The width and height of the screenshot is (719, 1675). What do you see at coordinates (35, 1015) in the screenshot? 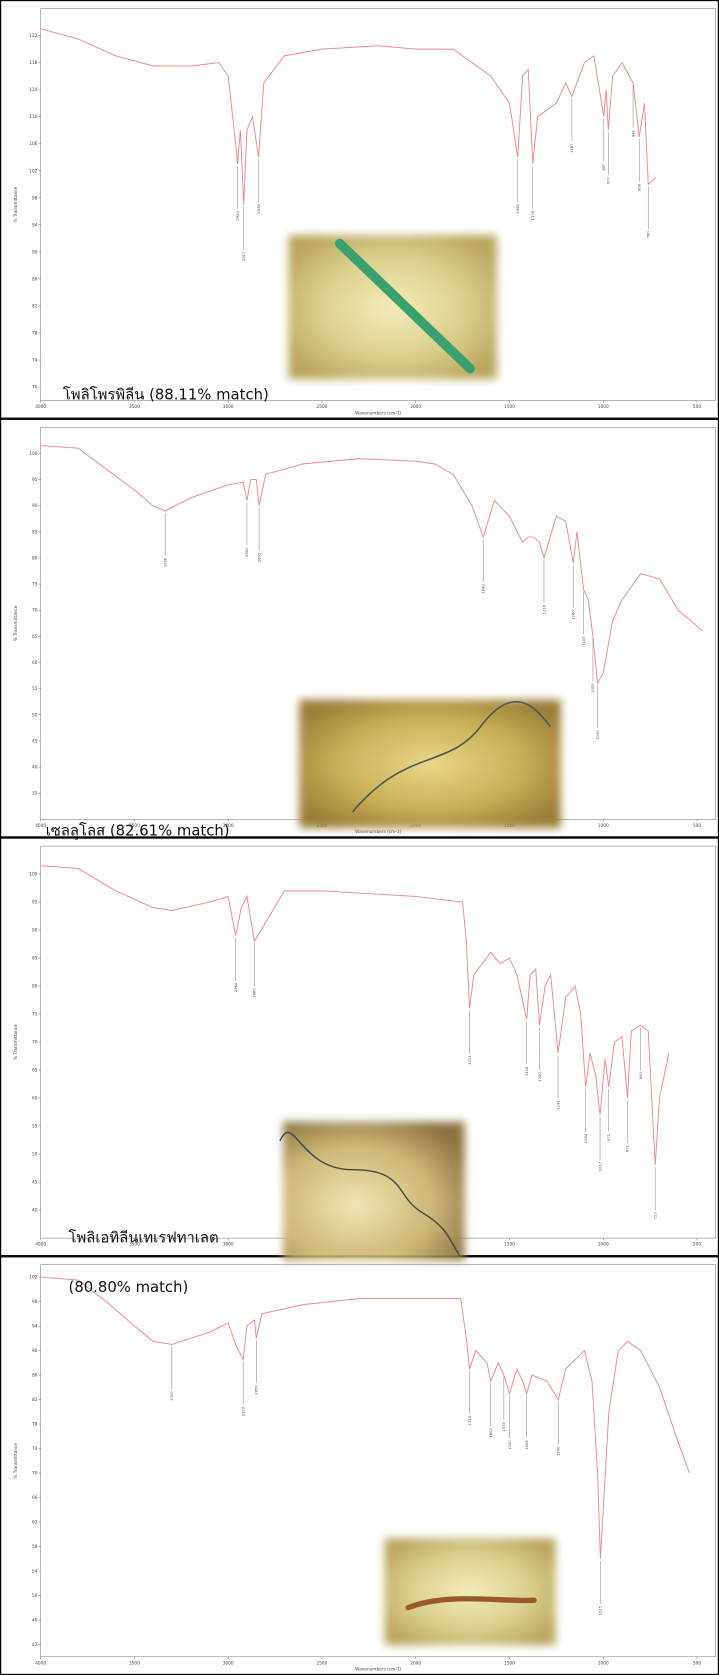
I see `y-tick-label: 75` at bounding box center [35, 1015].